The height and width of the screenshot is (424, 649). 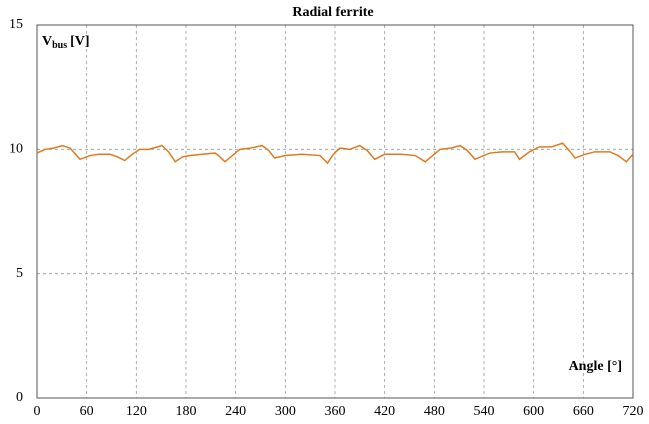 What do you see at coordinates (595, 366) in the screenshot?
I see `x-axis-label: Angle [°]` at bounding box center [595, 366].